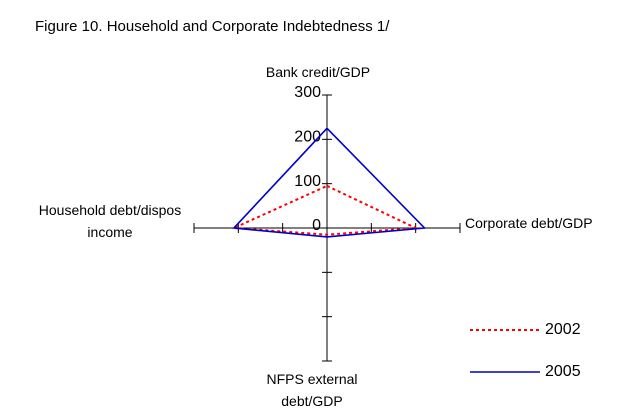 This screenshot has height=414, width=639. What do you see at coordinates (318, 72) in the screenshot?
I see `axis-label: Bank credit/GDP` at bounding box center [318, 72].